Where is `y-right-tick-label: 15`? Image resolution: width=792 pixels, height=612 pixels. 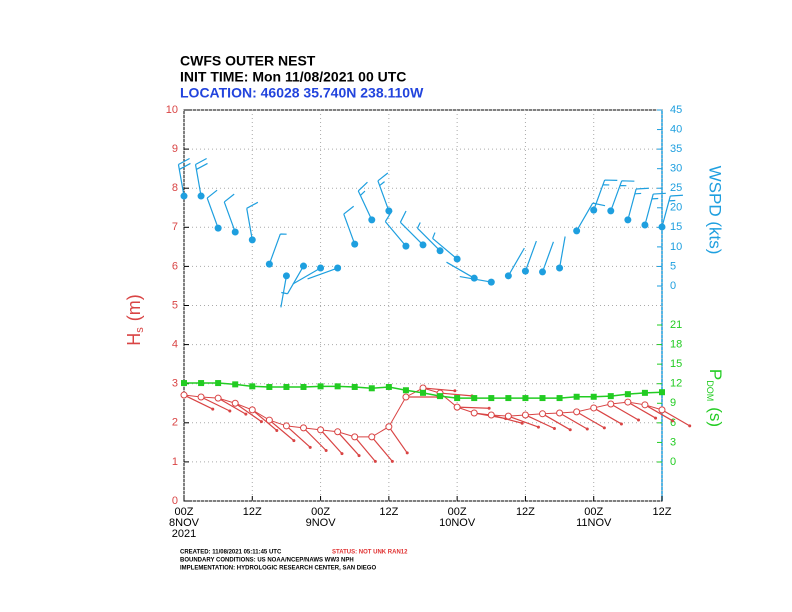
y-right-tick-label: 15 is located at coordinates (676, 364).